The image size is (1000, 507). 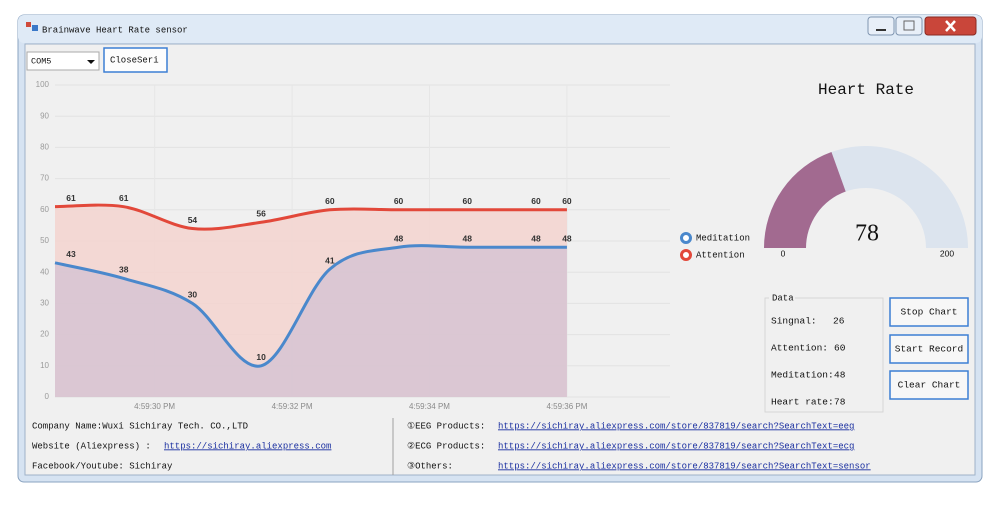 I want to click on footer-text: Website (Aliexpress) :, so click(x=91, y=446).